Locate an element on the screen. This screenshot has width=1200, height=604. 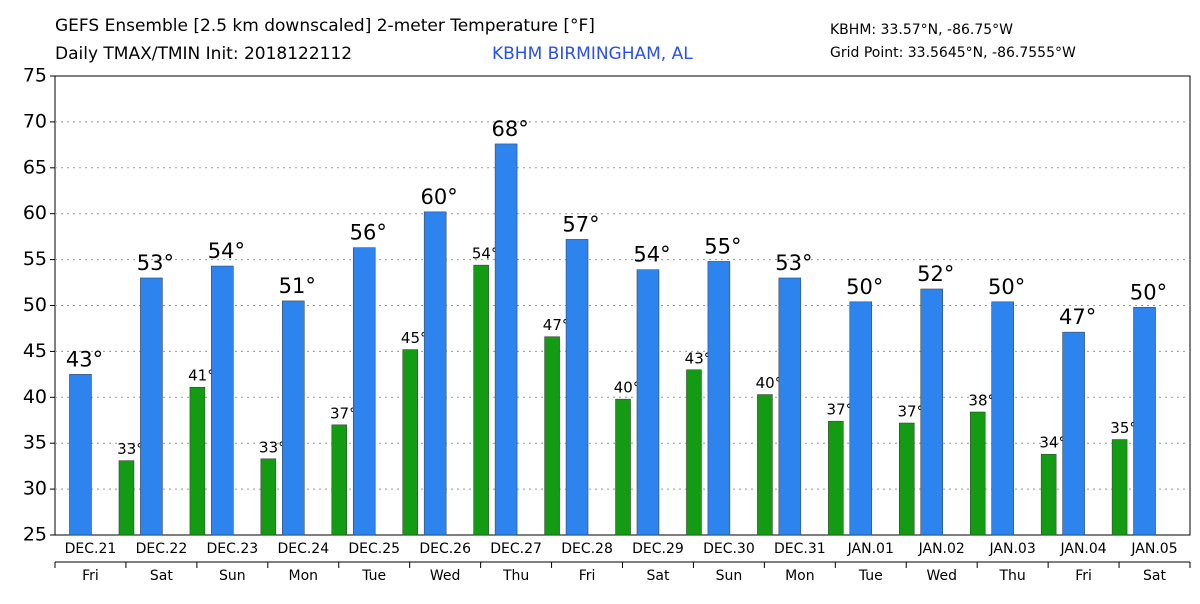
grid-point: Grid Point: 33.5645°N, -86.7555°W is located at coordinates (953, 53).